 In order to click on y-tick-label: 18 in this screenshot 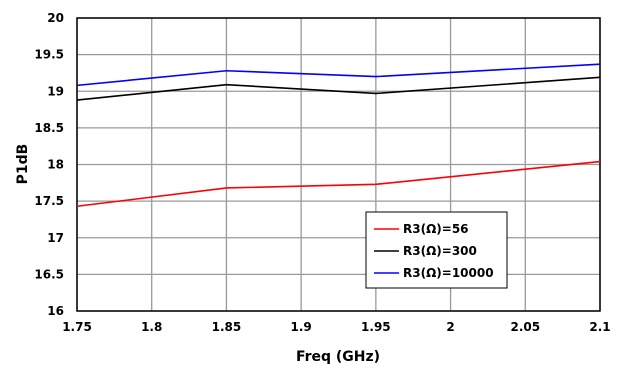, I will do `click(55, 165)`.